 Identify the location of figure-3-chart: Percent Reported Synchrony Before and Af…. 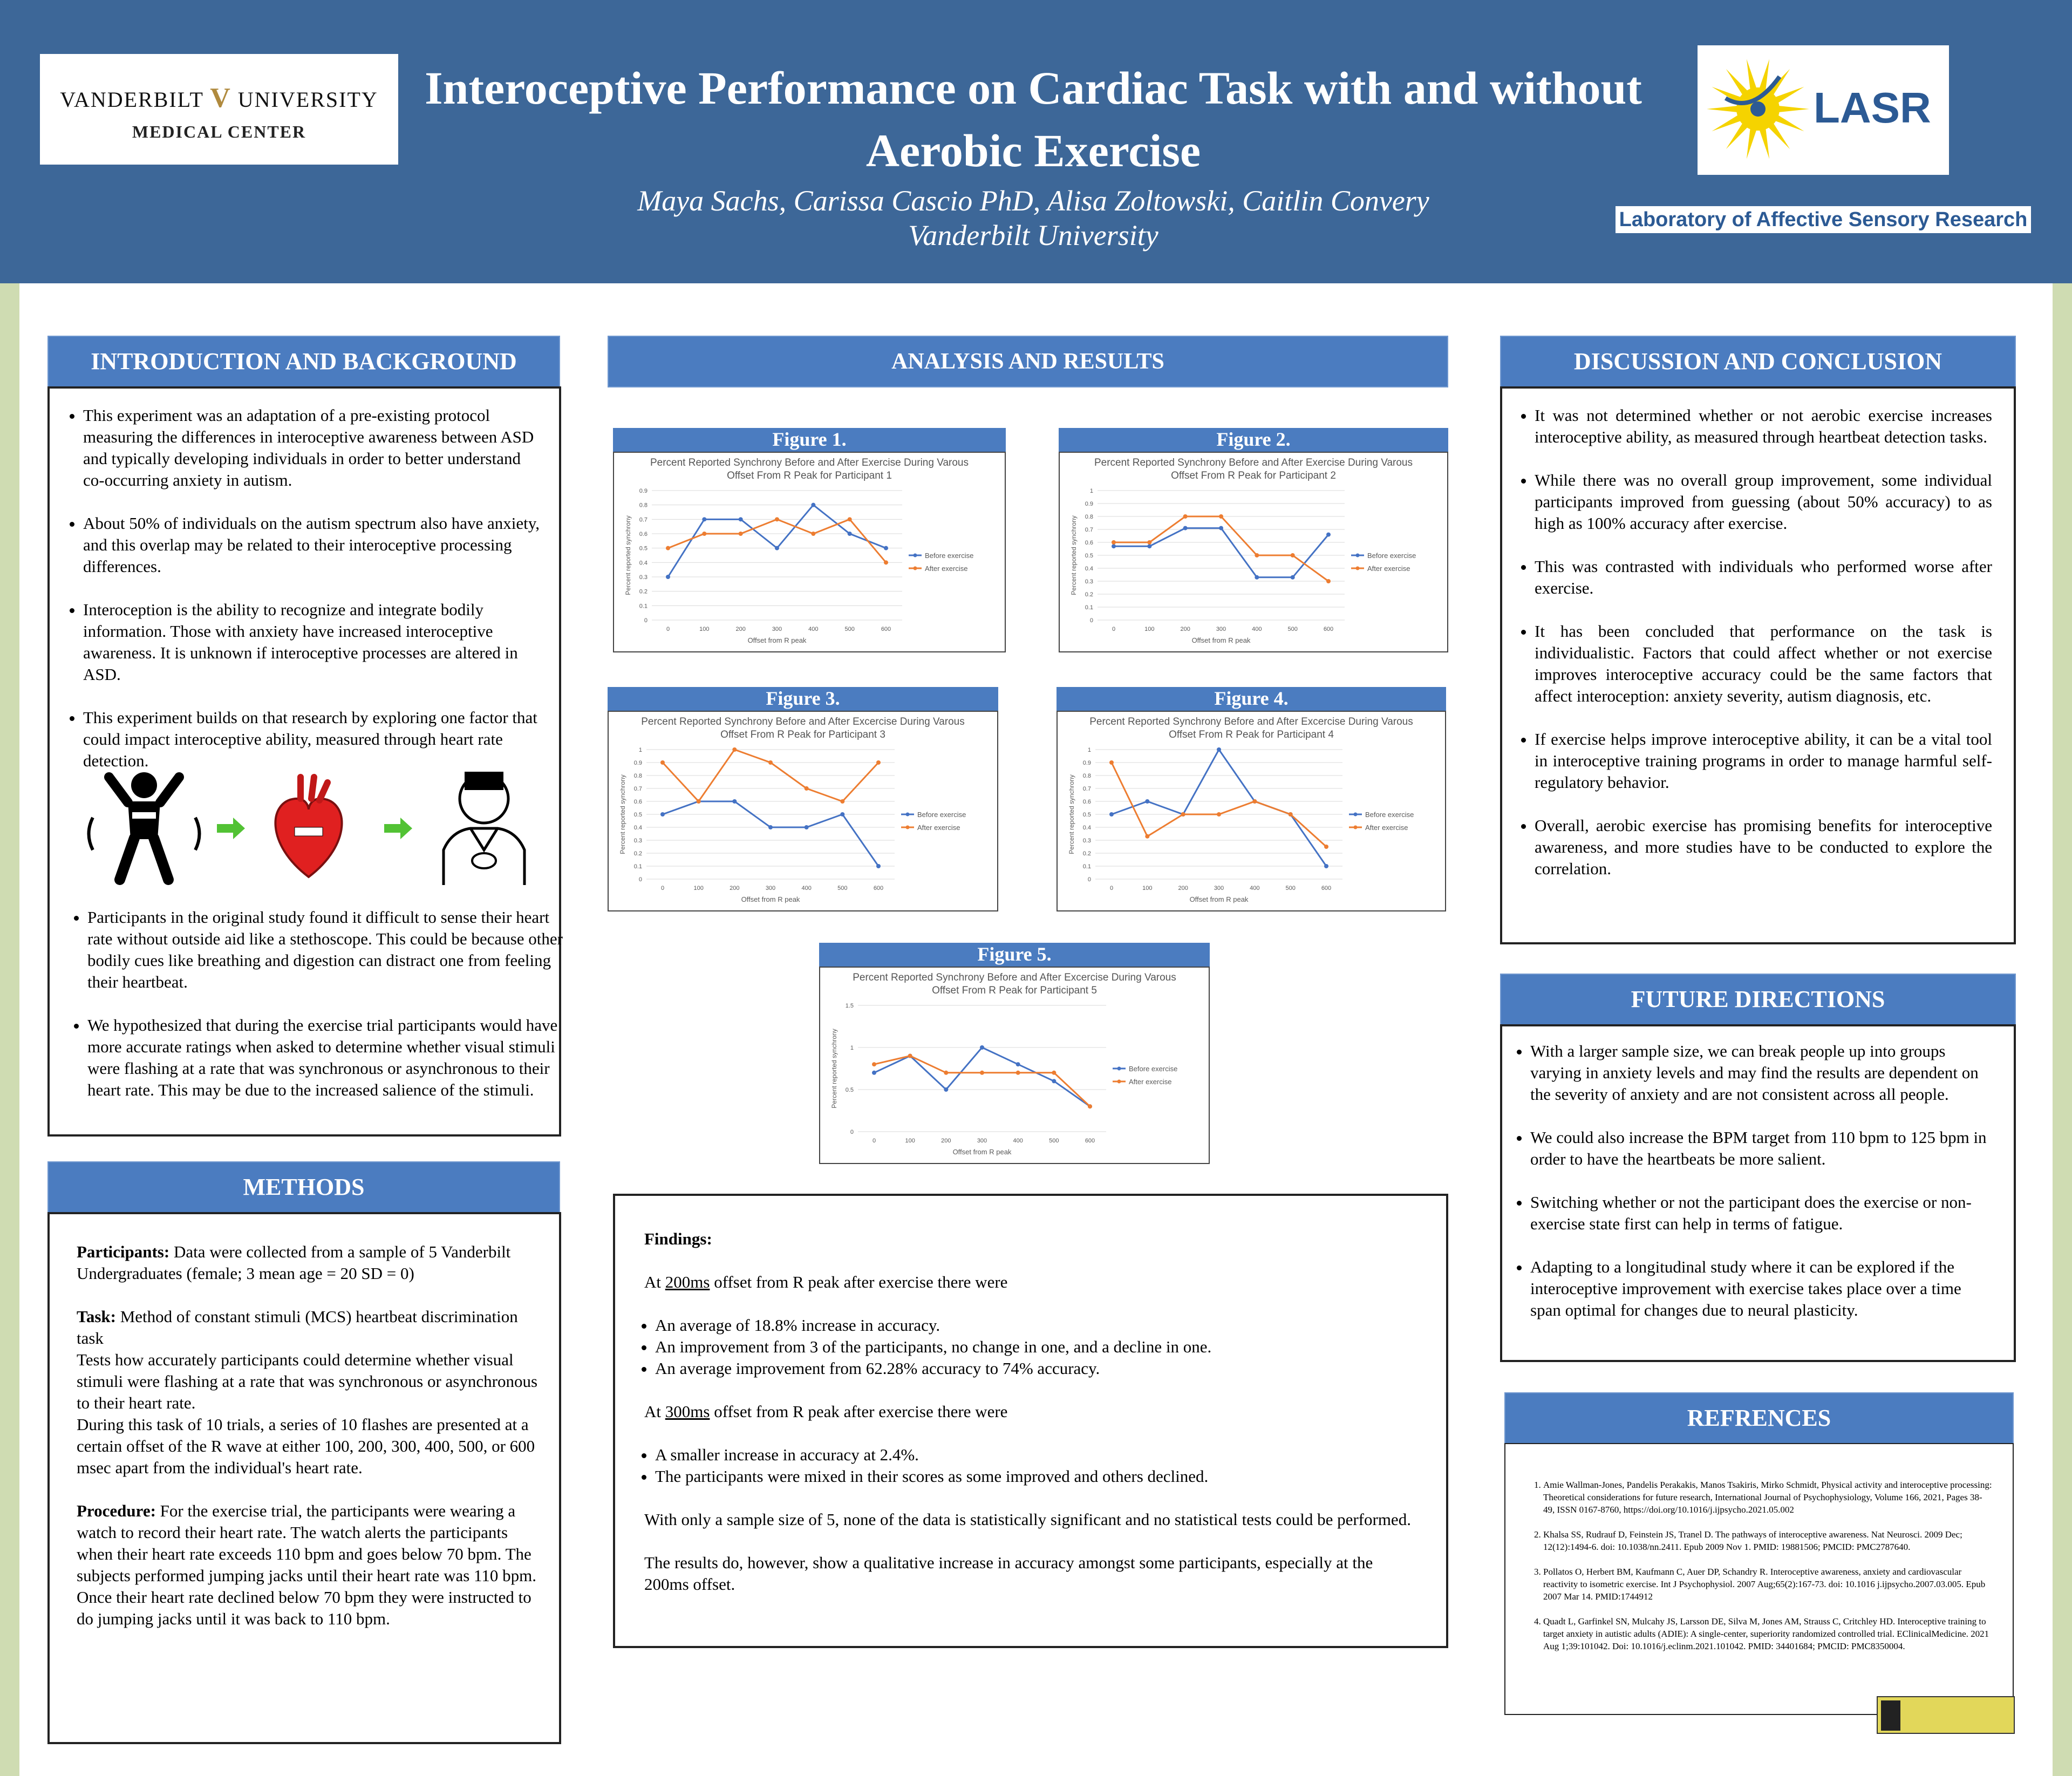
(803, 811).